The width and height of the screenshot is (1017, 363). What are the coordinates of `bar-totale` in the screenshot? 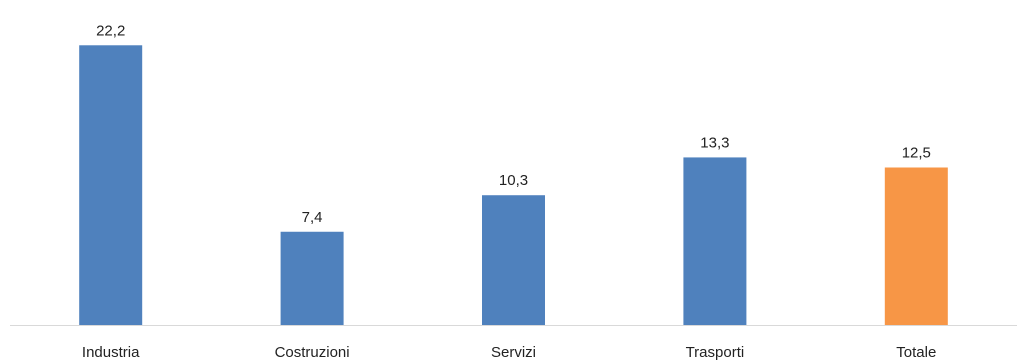 It's located at (916, 246).